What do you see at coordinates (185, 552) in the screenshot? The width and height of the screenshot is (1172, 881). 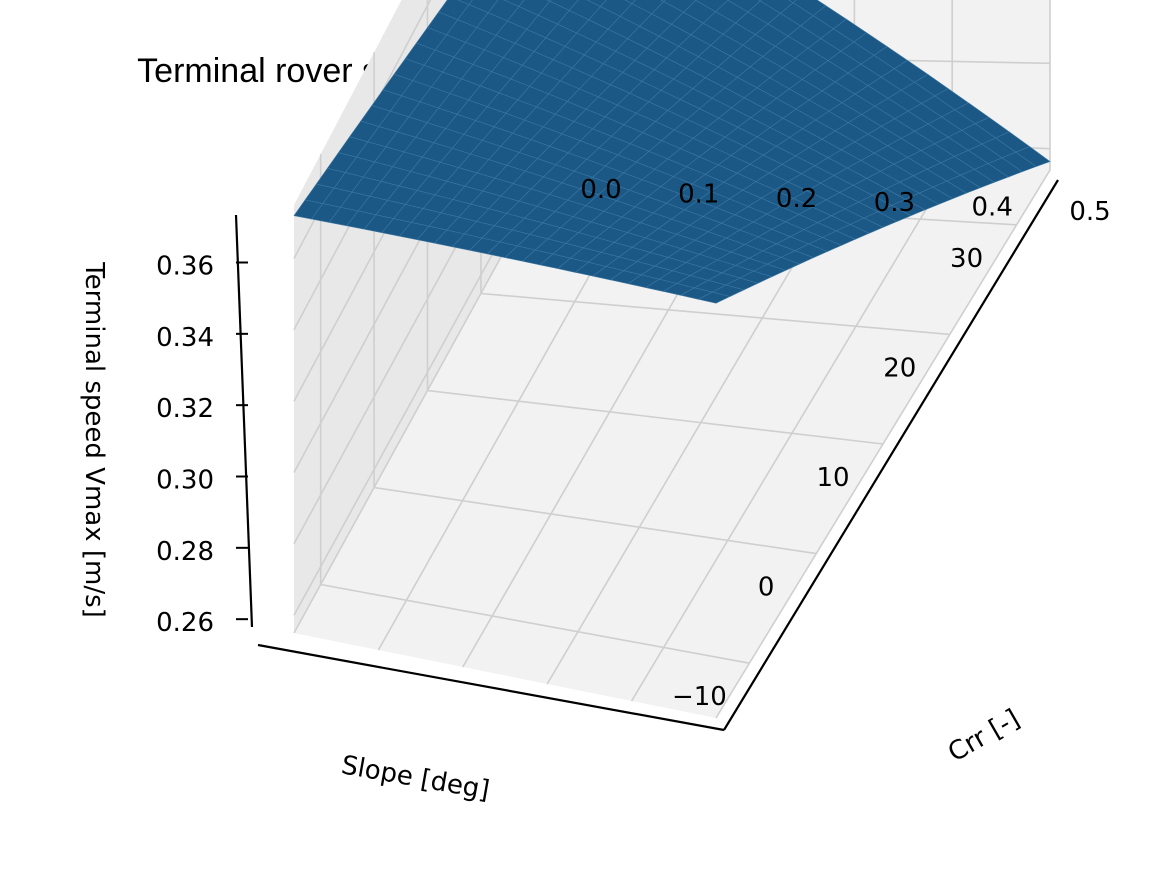 I see `z-tick-label: 0.28` at bounding box center [185, 552].